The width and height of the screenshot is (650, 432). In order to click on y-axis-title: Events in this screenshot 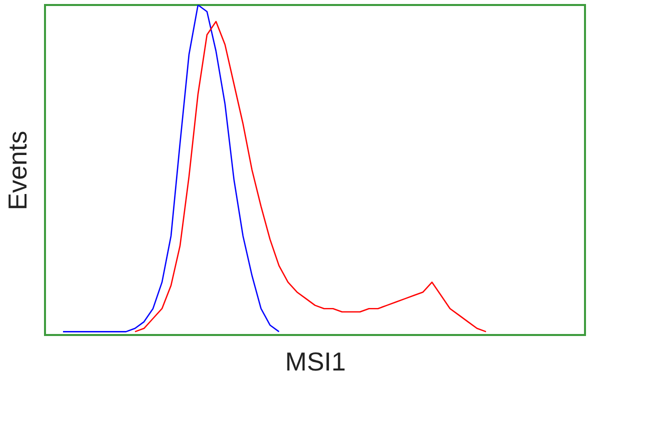, I will do `click(17, 170)`.